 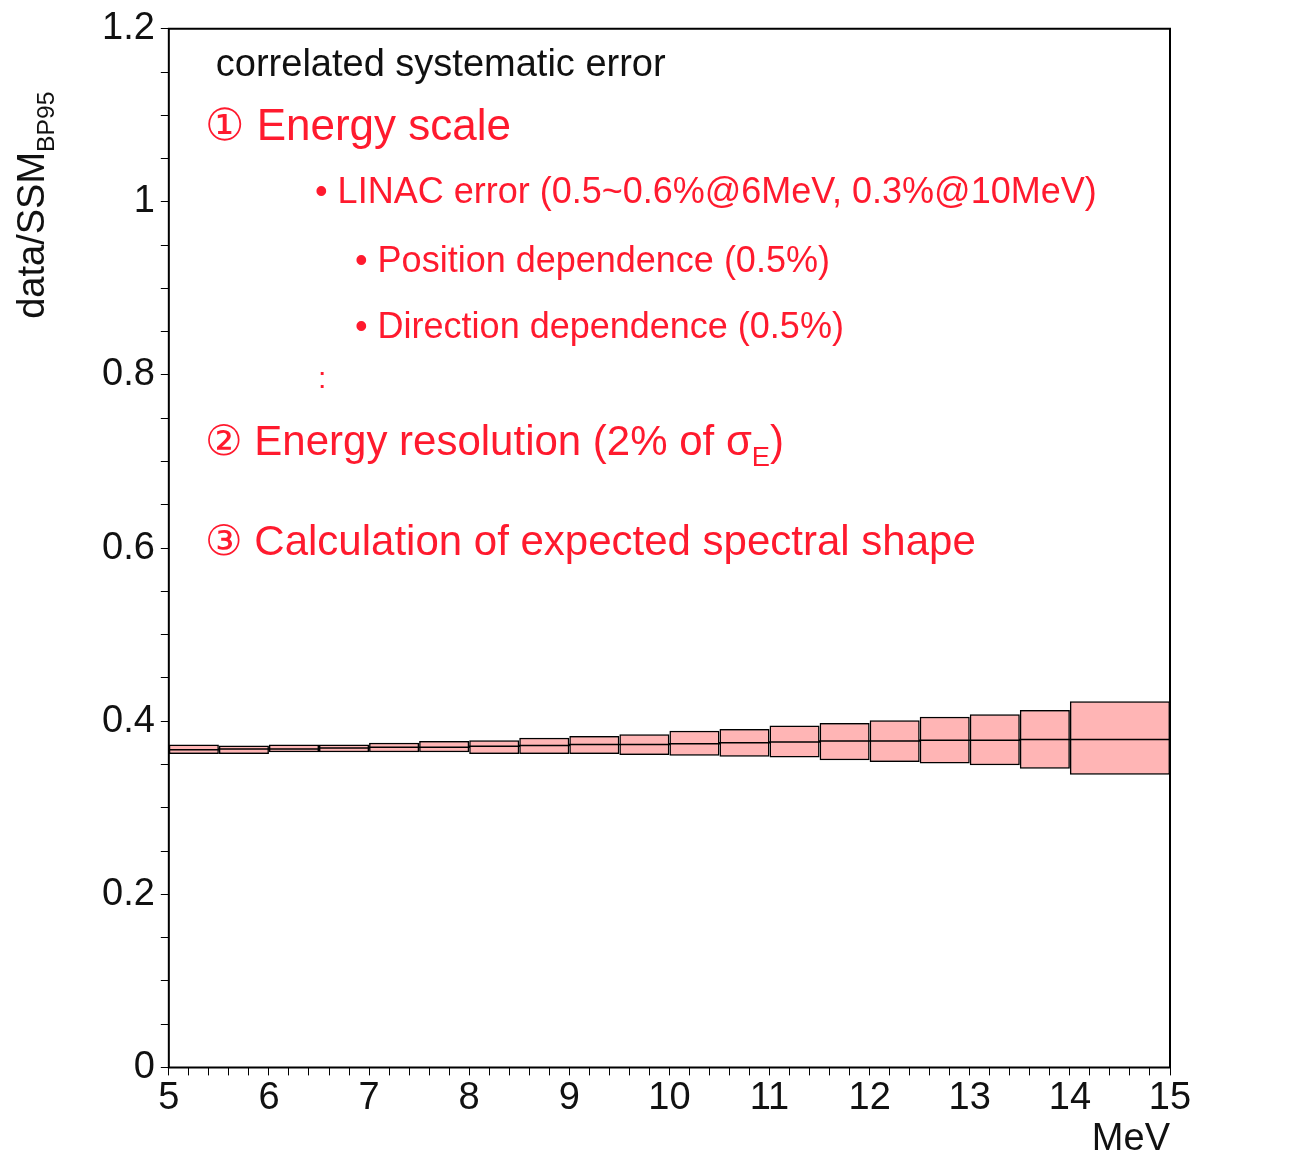 What do you see at coordinates (590, 540) in the screenshot?
I see `annotation: ③ Calculation of expected spectral shape` at bounding box center [590, 540].